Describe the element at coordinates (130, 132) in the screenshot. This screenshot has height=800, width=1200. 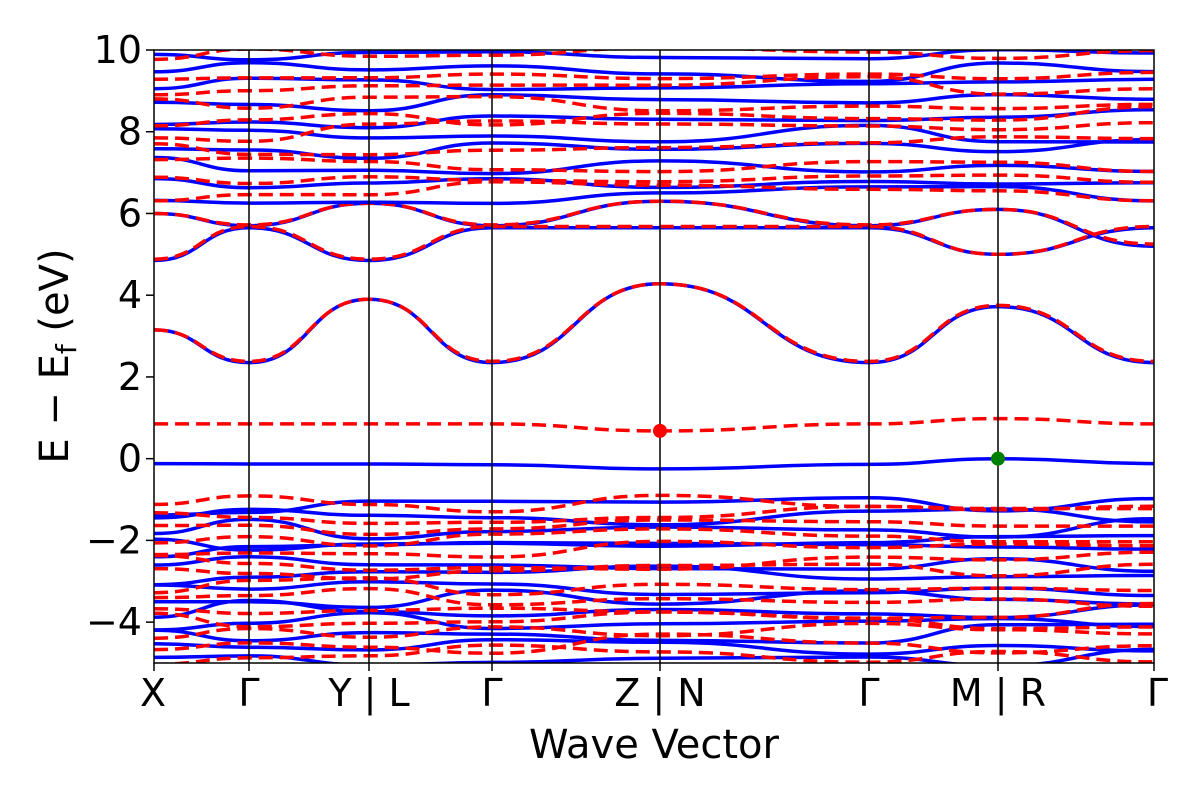
I see `y-tick-label: 8` at that location.